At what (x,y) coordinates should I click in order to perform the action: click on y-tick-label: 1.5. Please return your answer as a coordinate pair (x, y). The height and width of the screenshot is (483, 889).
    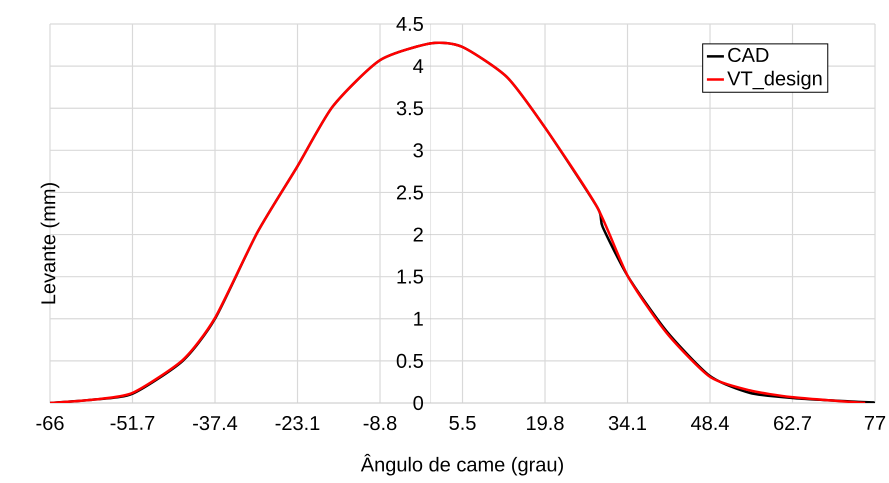
    Looking at the image, I should click on (410, 277).